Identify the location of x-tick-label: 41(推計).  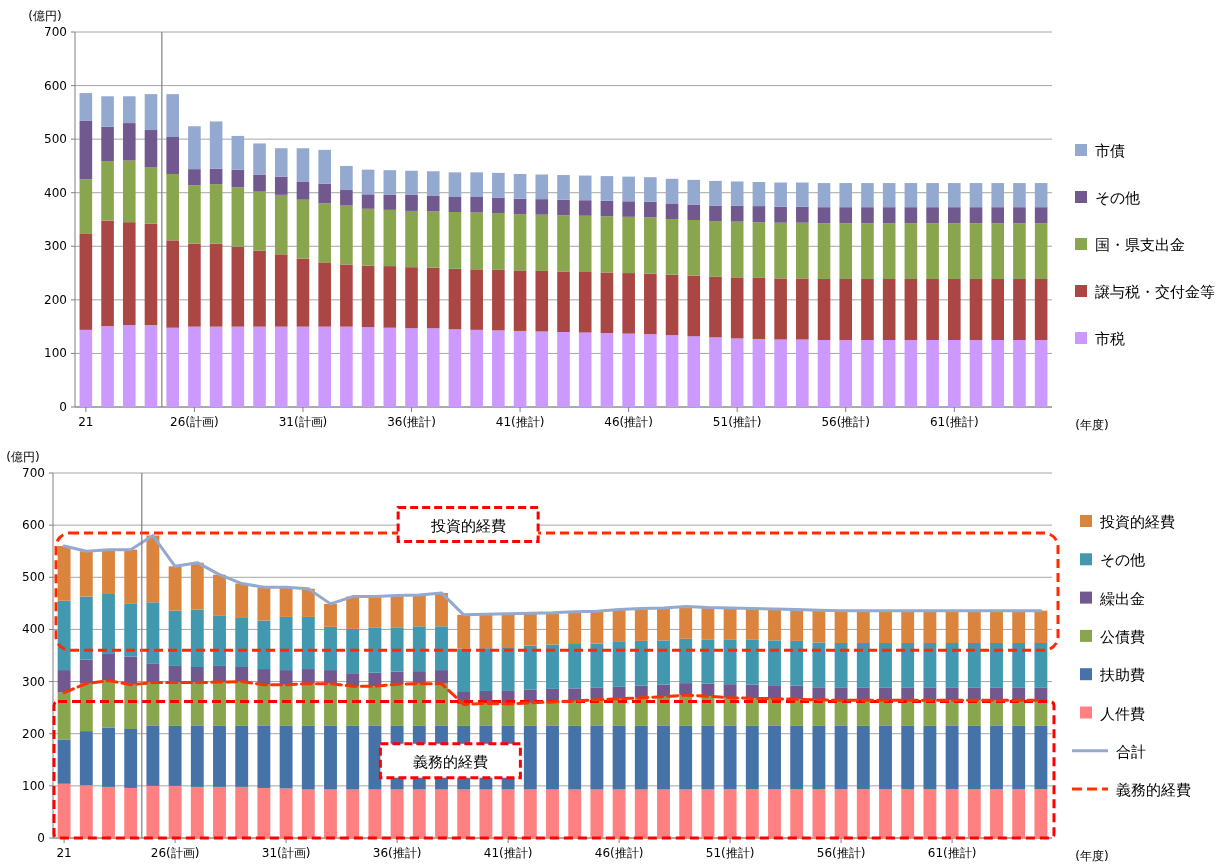
(520, 422).